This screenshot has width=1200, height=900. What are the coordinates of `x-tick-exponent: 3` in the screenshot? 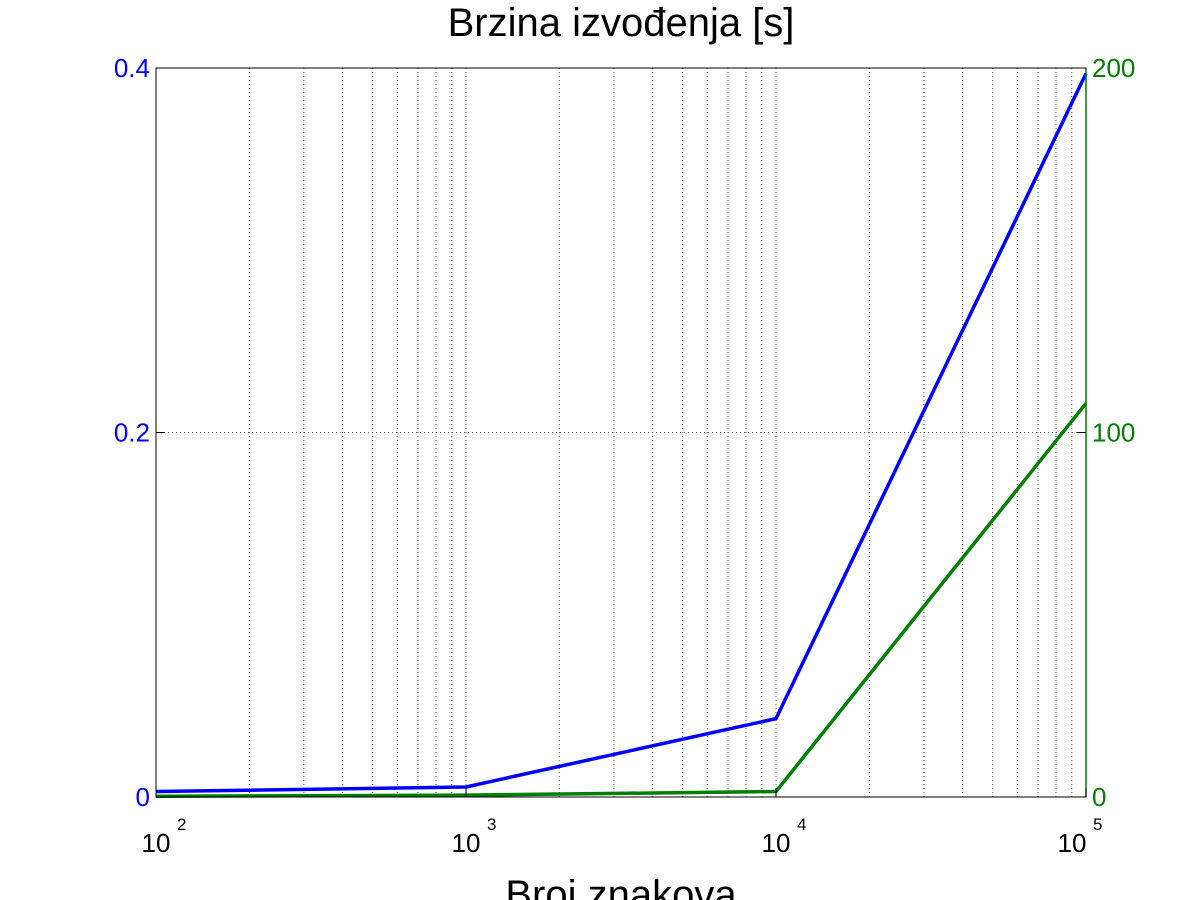 It's located at (491, 824).